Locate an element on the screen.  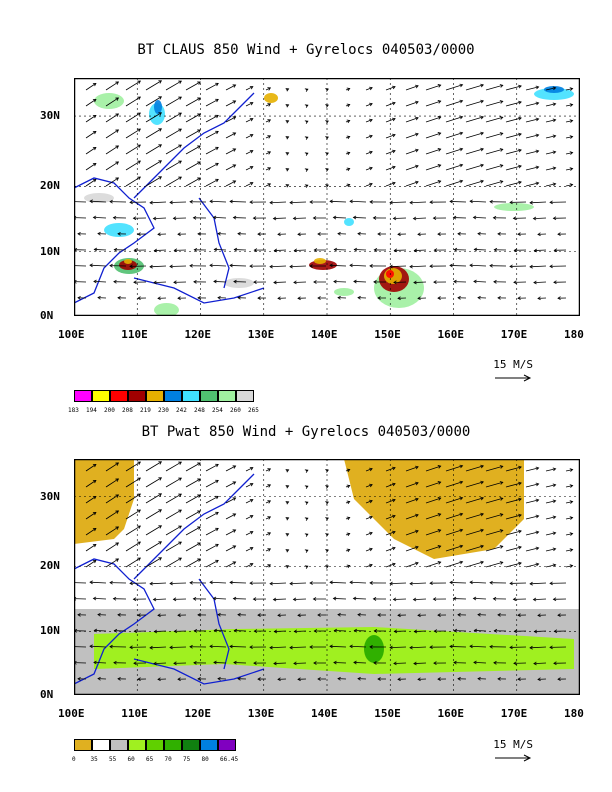
panel2-lat-label: 10N is located at coordinates (50, 631).